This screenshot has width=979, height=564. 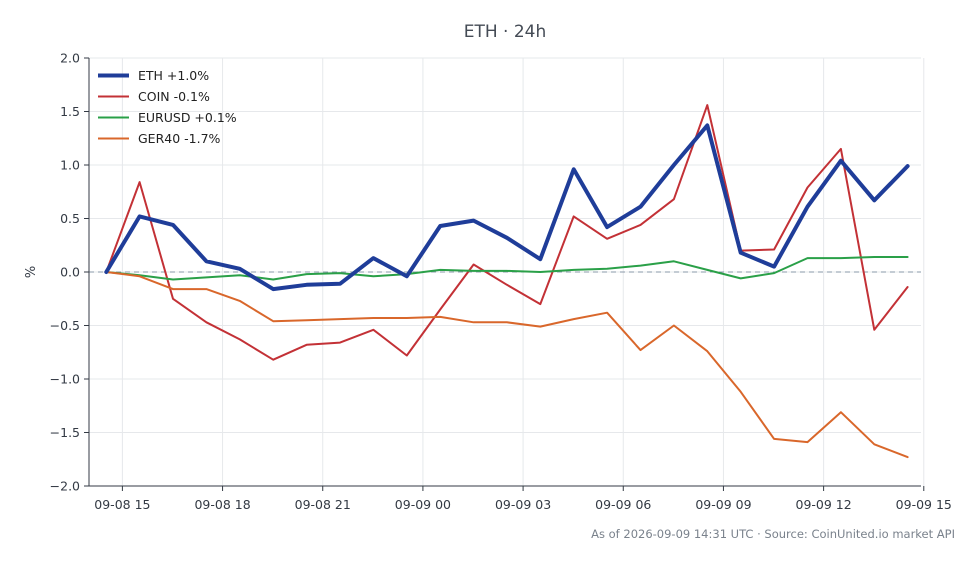 I want to click on series-line-eurusd, so click(x=507, y=268).